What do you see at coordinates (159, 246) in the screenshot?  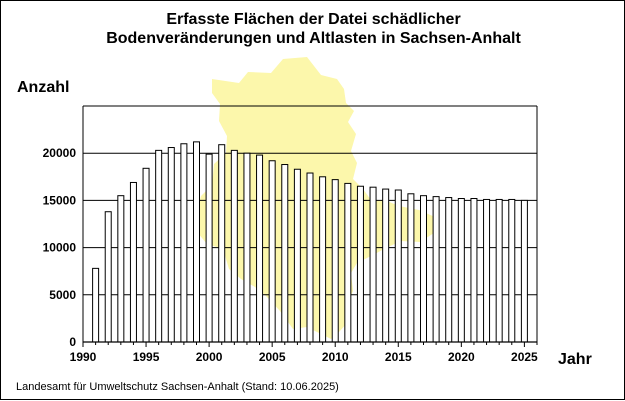 I see `bar-1996` at bounding box center [159, 246].